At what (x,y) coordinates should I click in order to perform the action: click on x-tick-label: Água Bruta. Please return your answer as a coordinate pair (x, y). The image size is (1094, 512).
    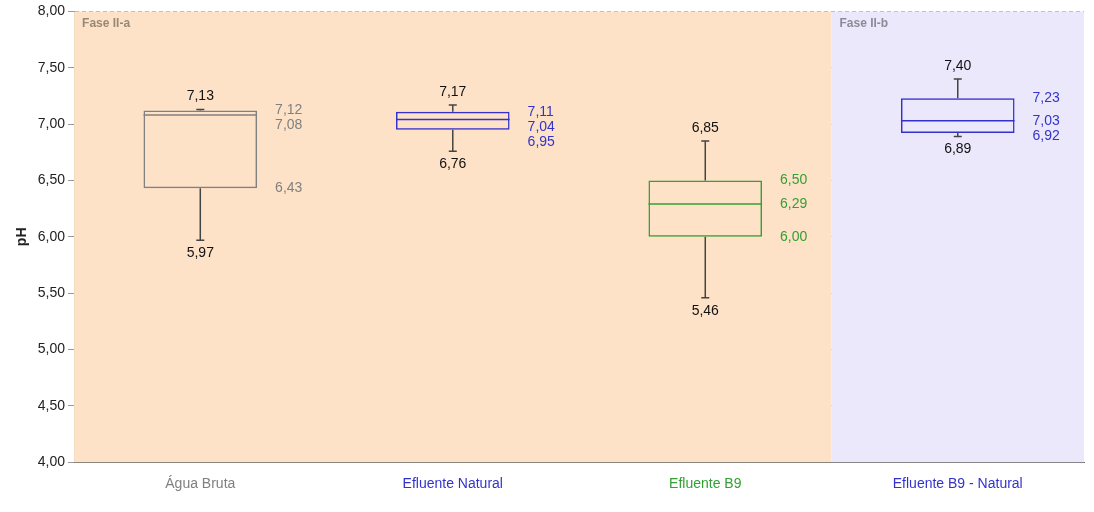
    Looking at the image, I should click on (200, 483).